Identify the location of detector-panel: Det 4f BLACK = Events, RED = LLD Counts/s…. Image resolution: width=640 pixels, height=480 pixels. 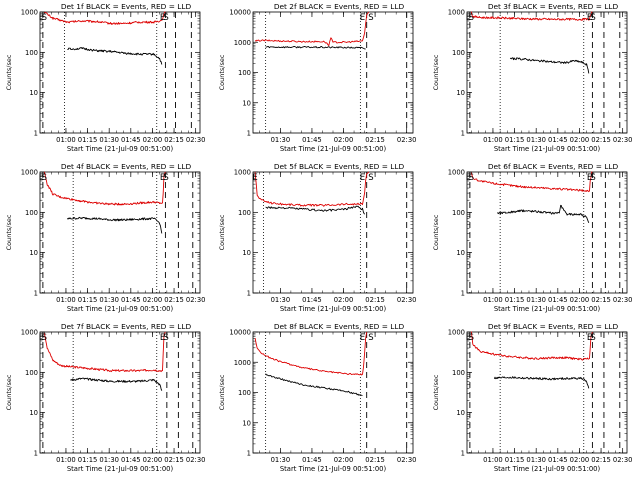
(105, 237).